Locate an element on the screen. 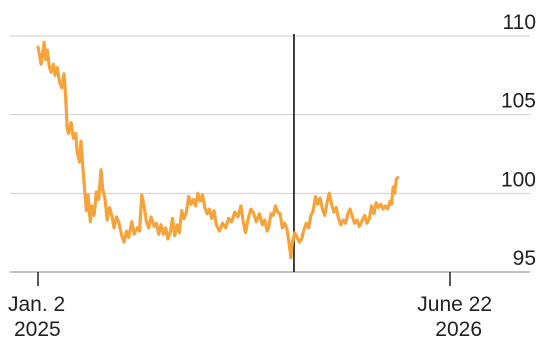 The image size is (541, 342). x-tick-year-label: 2025 is located at coordinates (37, 329).